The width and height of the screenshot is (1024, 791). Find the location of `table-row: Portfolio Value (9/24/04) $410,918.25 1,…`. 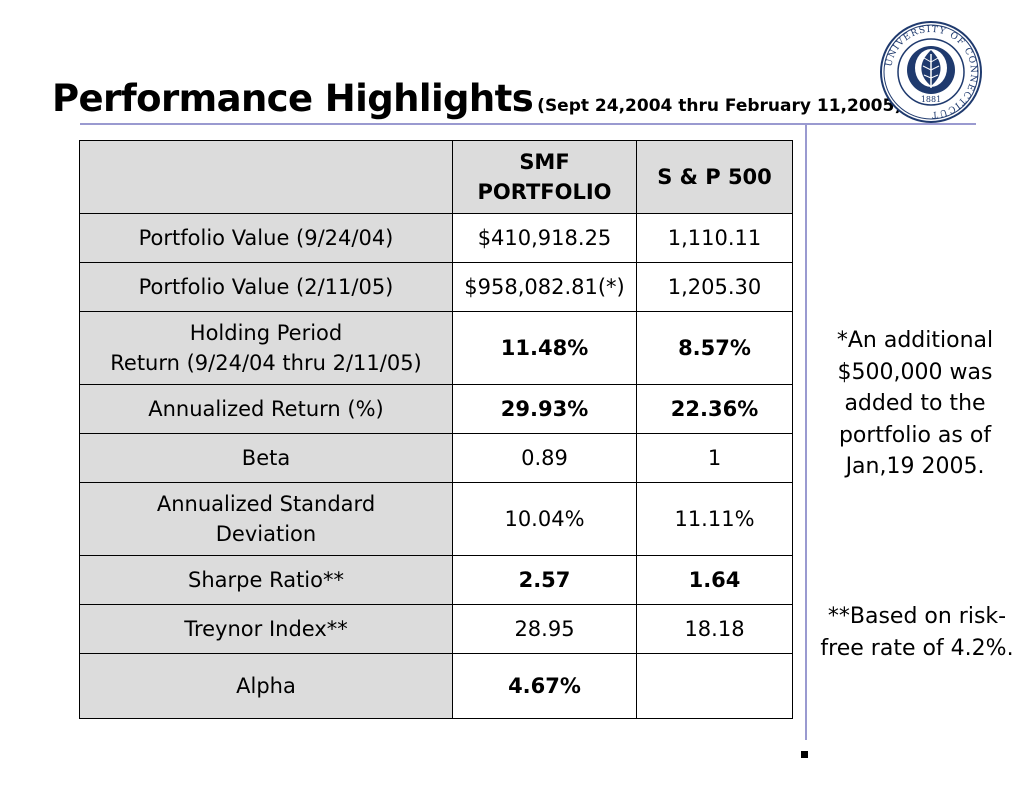

table-row: Portfolio Value (9/24/04) $410,918.25 1,… is located at coordinates (436, 238).